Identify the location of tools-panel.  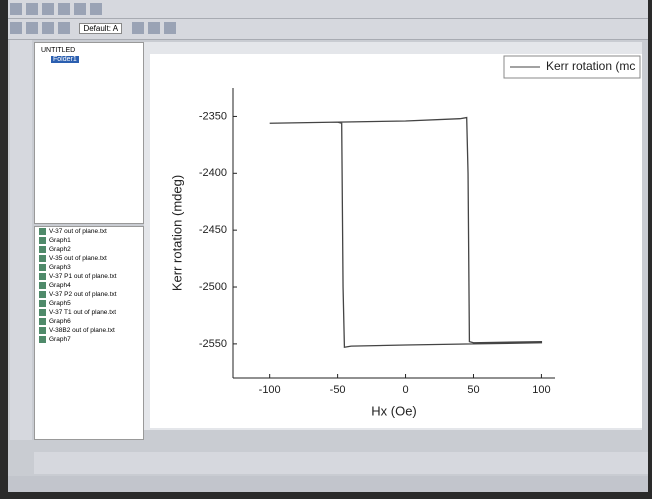
(21, 240).